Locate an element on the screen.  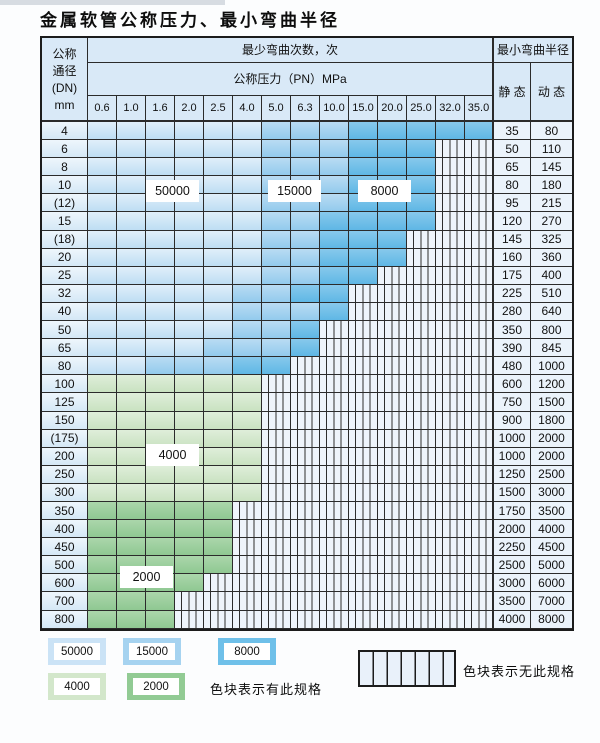
static-value: 1250 is located at coordinates (512, 474).